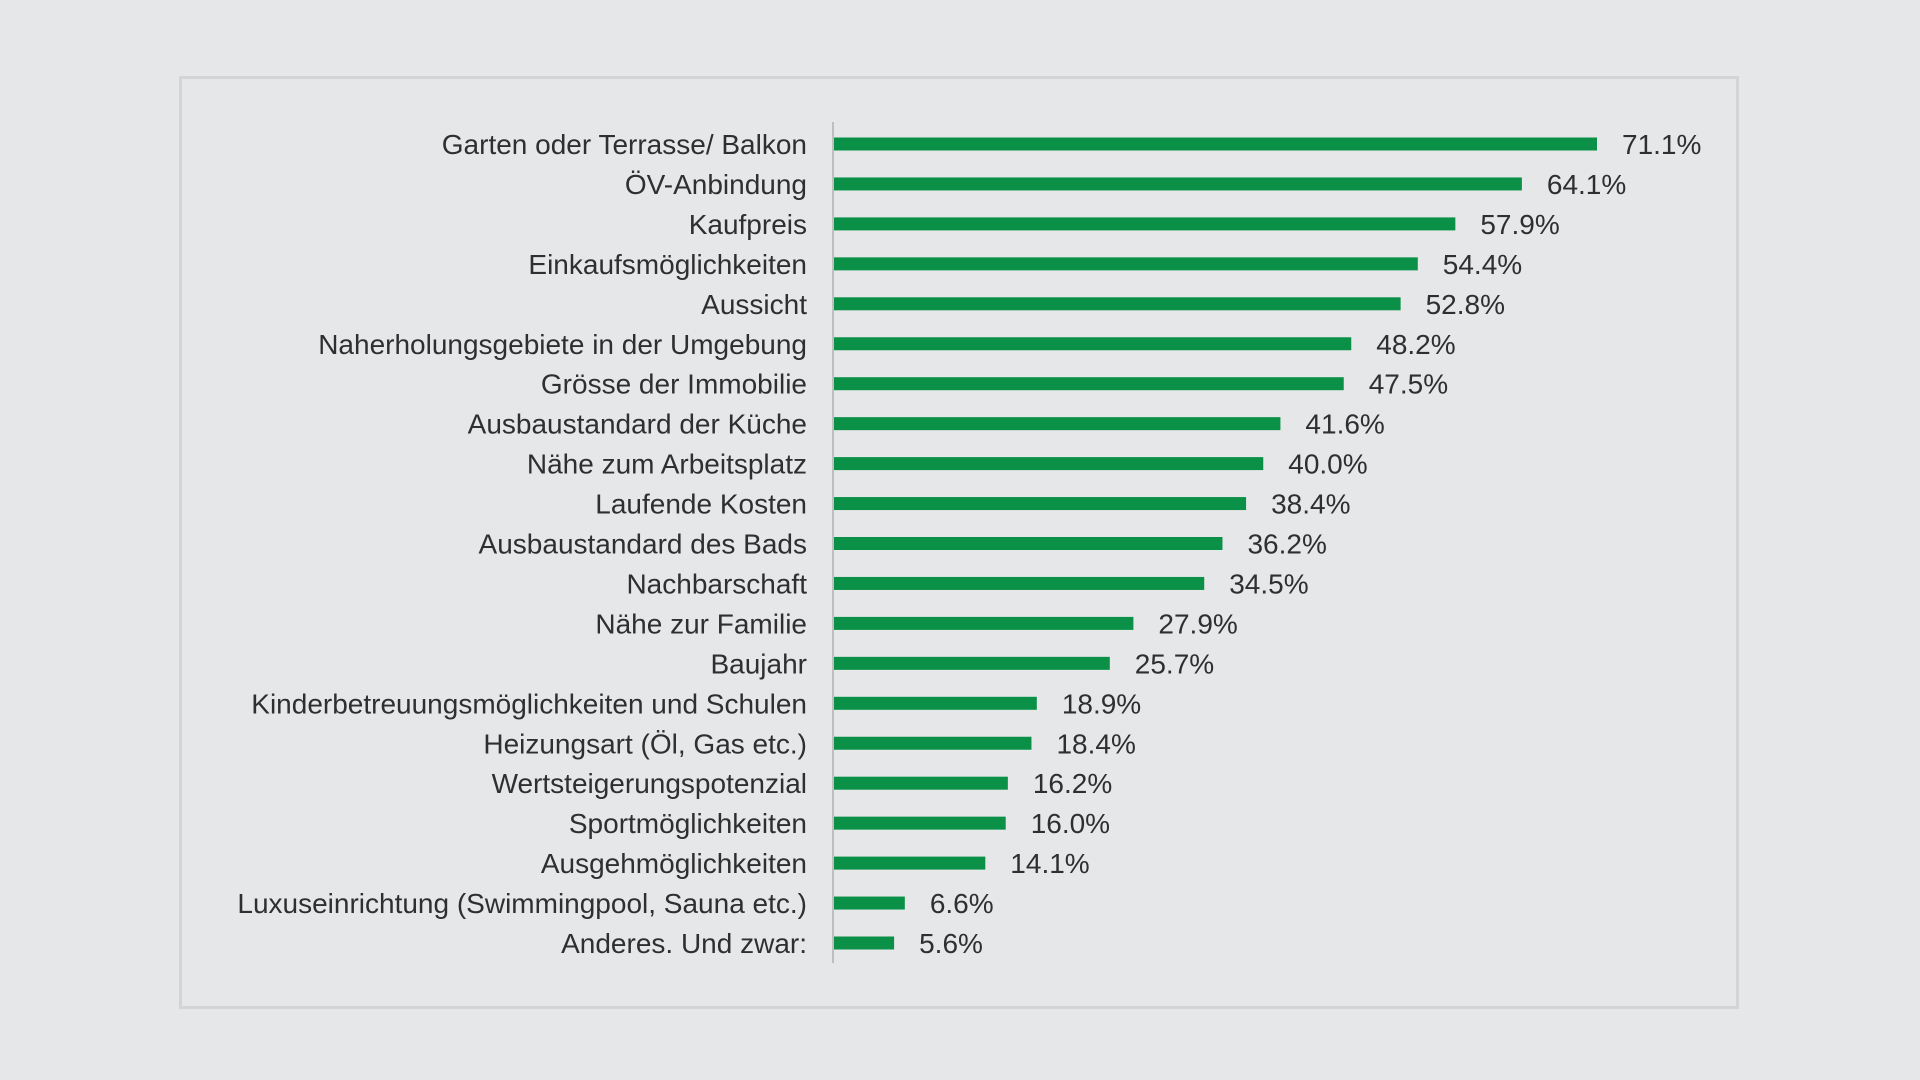 Image resolution: width=1920 pixels, height=1080 pixels. I want to click on category-label: Einkaufsmöglichkeiten, so click(667, 264).